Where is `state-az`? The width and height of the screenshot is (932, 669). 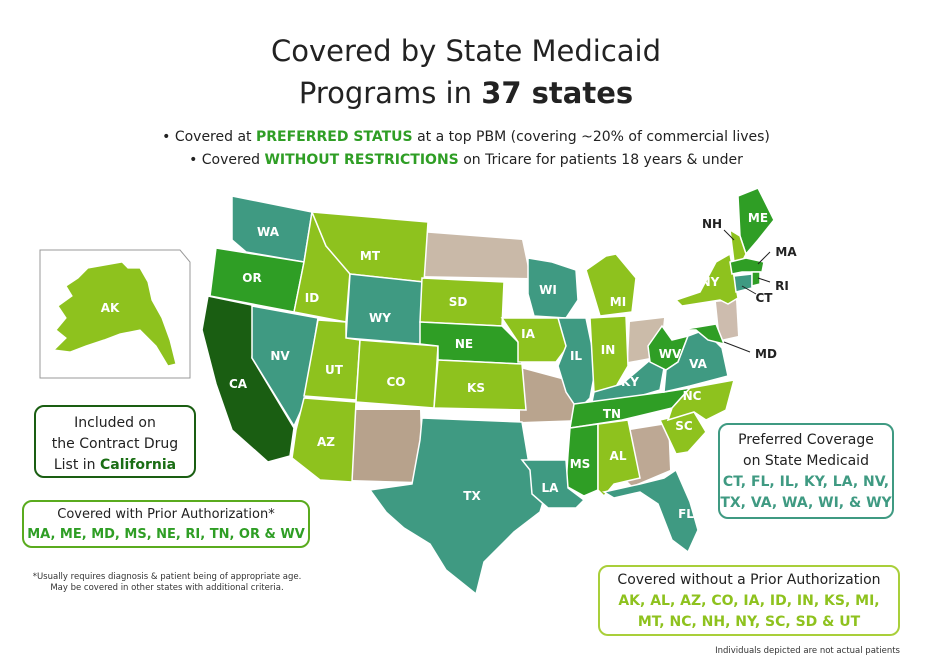
state-az is located at coordinates (324, 440).